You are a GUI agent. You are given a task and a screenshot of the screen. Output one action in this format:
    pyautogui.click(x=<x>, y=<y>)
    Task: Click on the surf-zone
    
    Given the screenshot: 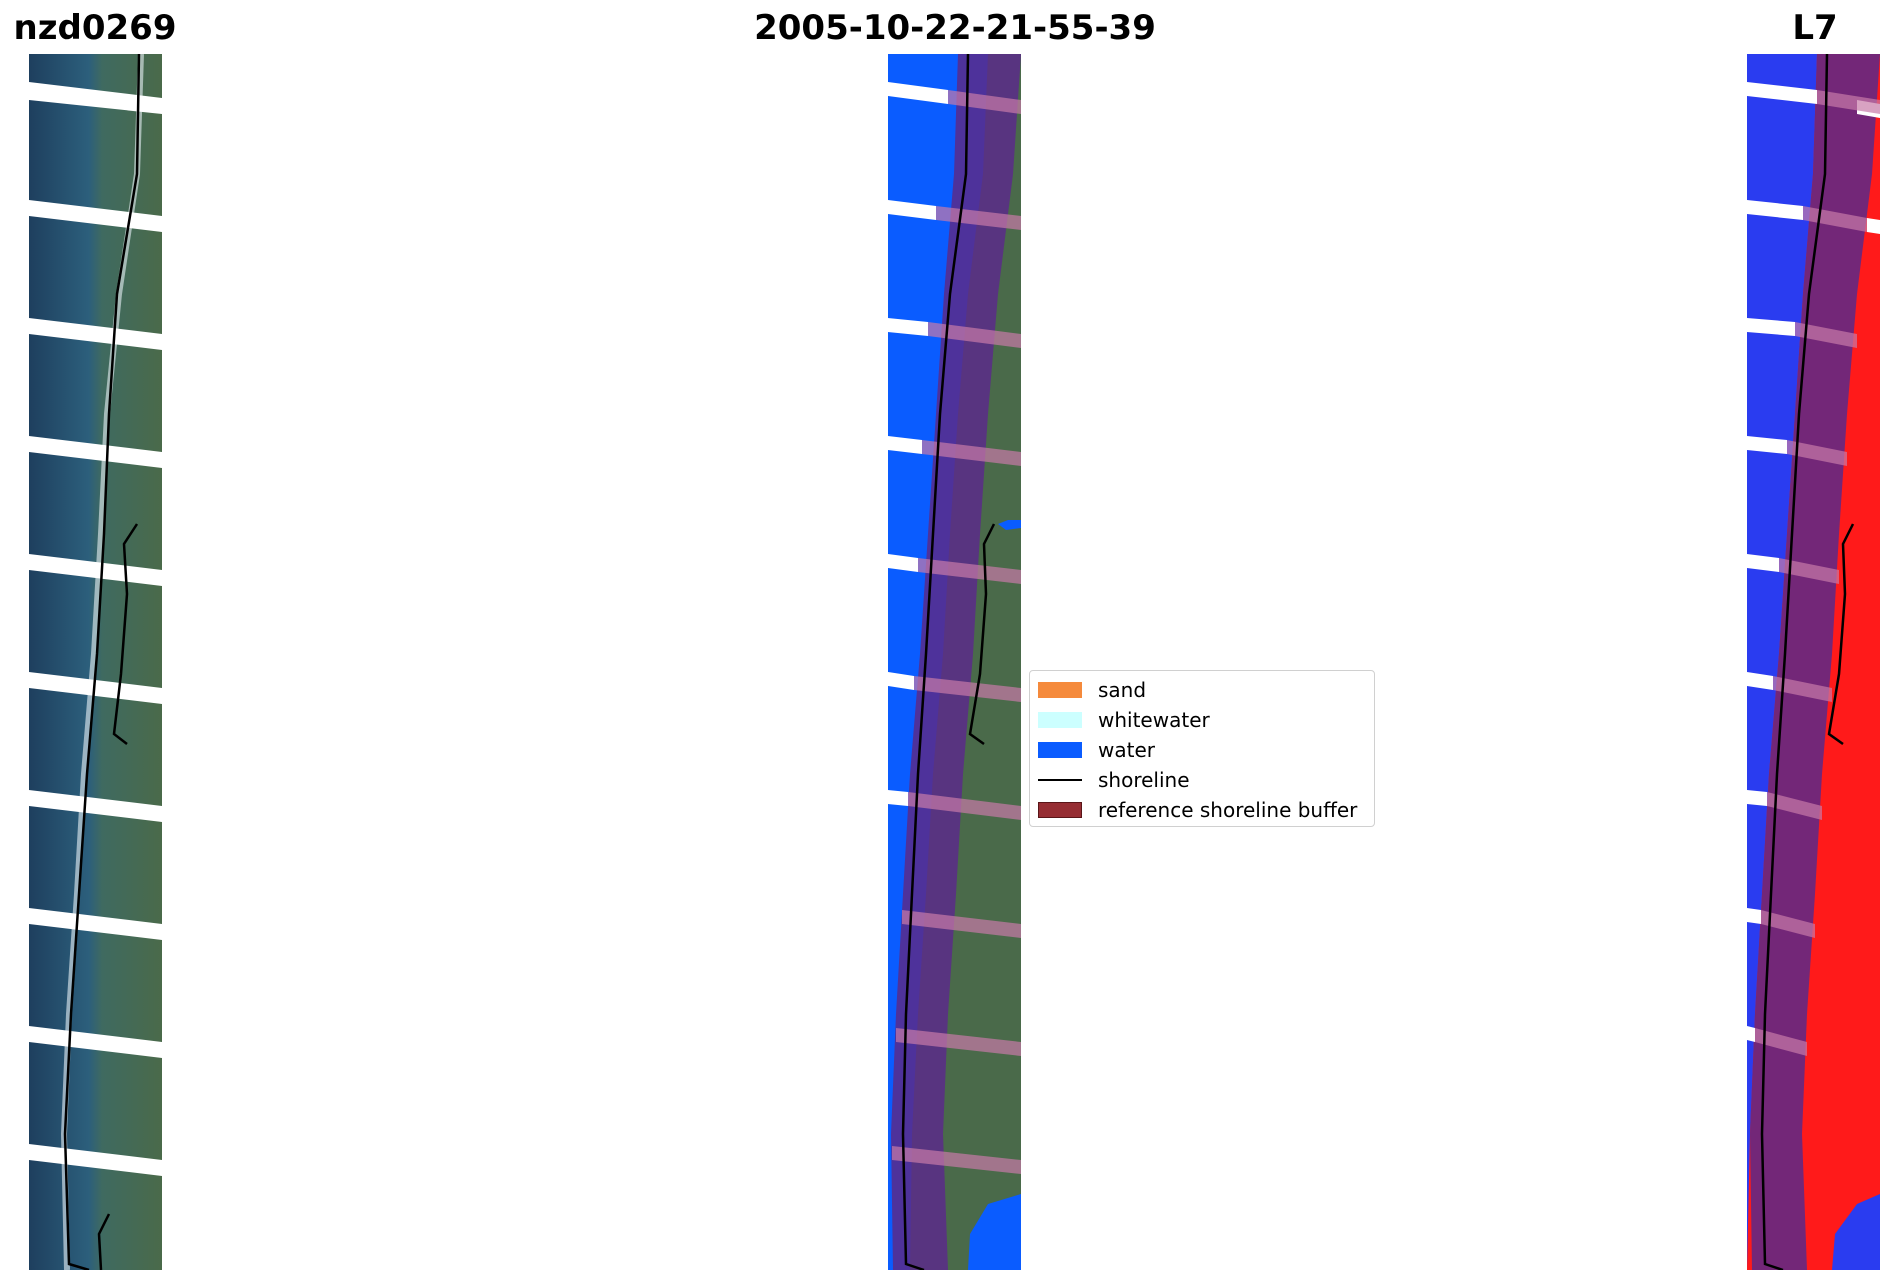 What is the action you would take?
    pyautogui.click(x=102, y=662)
    